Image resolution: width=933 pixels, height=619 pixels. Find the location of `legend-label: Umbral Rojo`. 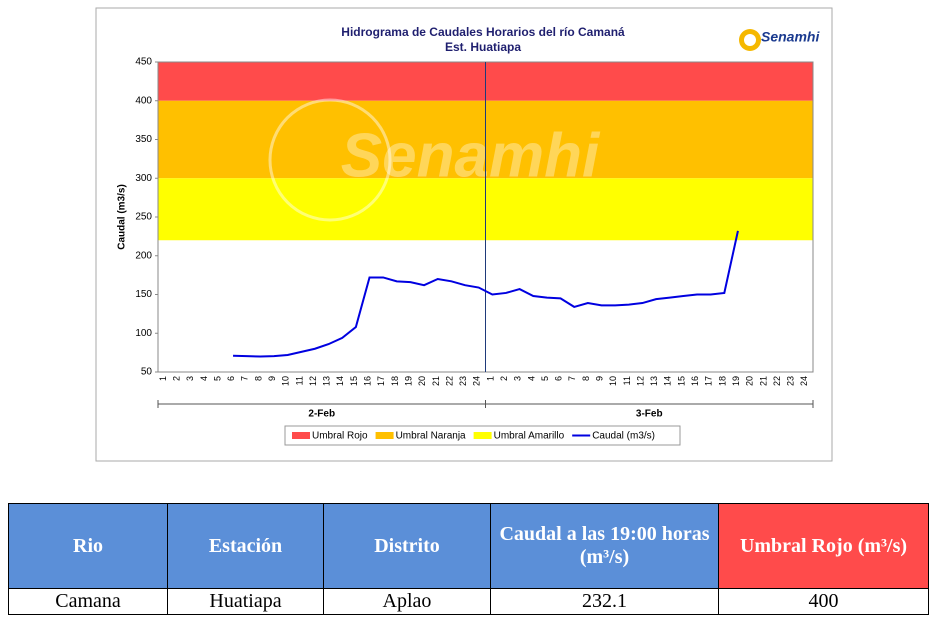

legend-label: Umbral Rojo is located at coordinates (340, 436).